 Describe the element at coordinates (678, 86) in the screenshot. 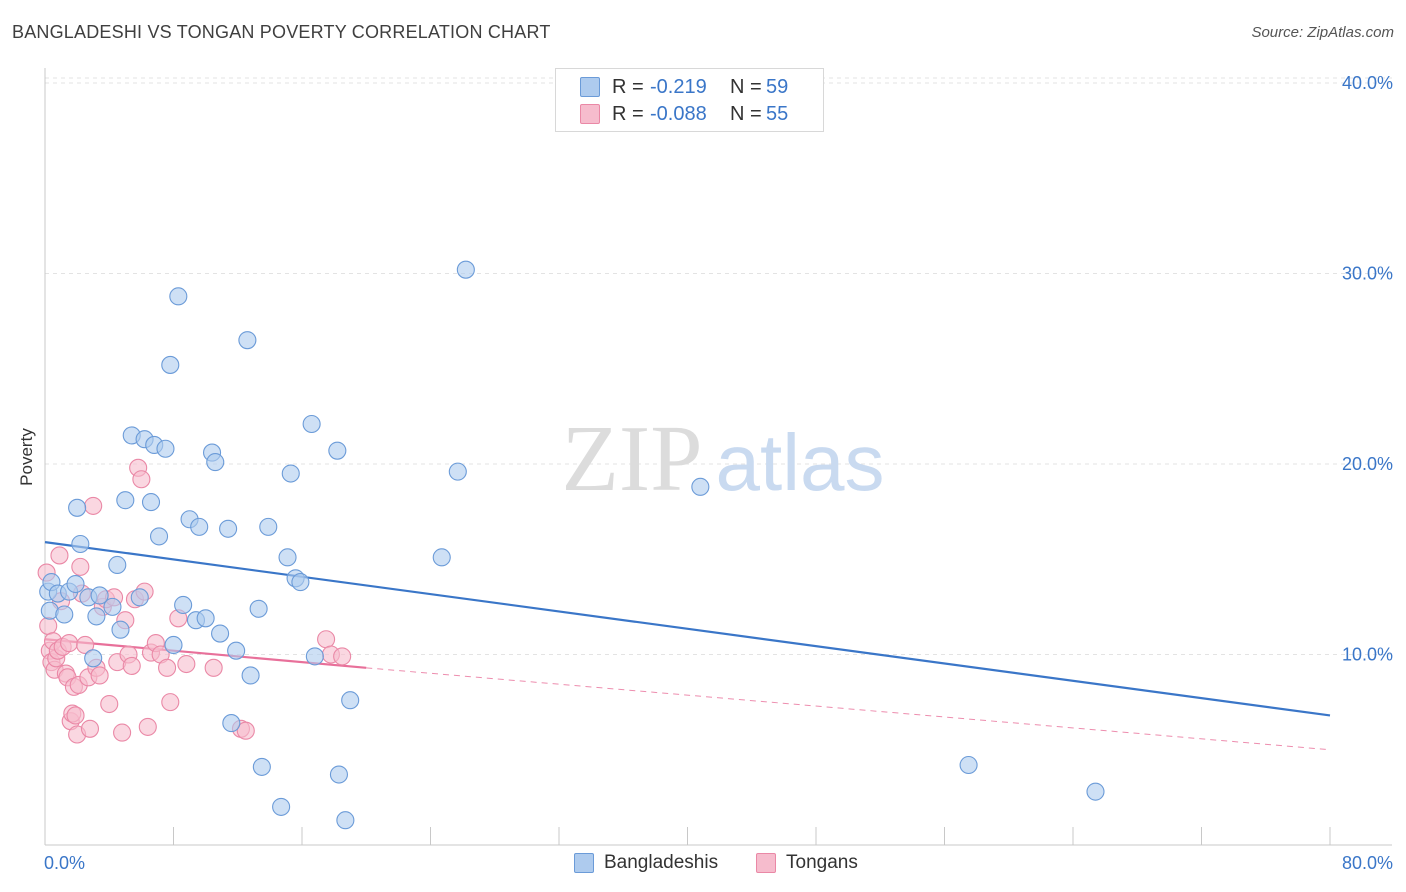

I see `r-value: -0.219` at that location.